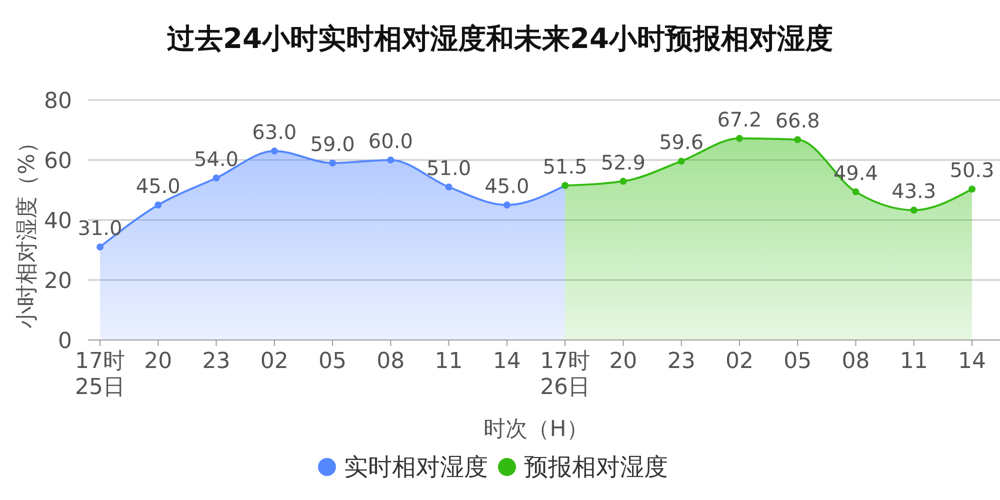  Describe the element at coordinates (100, 228) in the screenshot. I see `data-label: 31.0` at that location.